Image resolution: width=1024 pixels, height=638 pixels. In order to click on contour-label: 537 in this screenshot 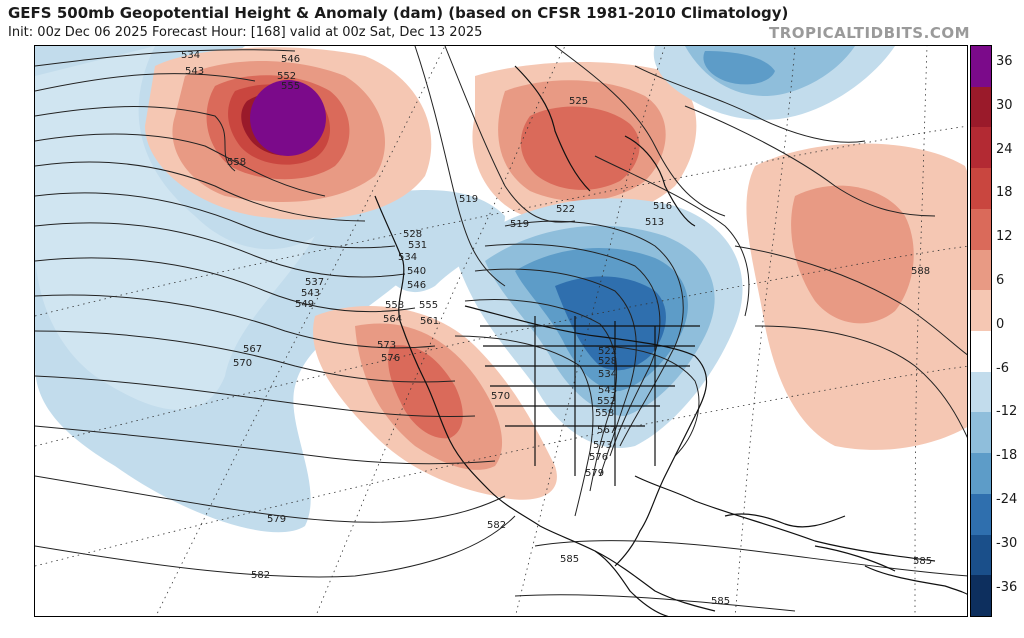, I will do `click(314, 282)`.